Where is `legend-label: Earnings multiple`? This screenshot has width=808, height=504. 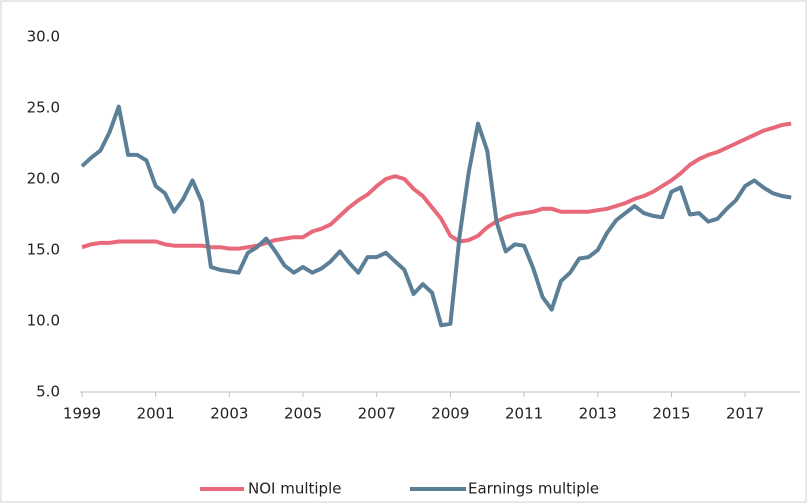 legend-label: Earnings multiple is located at coordinates (533, 489).